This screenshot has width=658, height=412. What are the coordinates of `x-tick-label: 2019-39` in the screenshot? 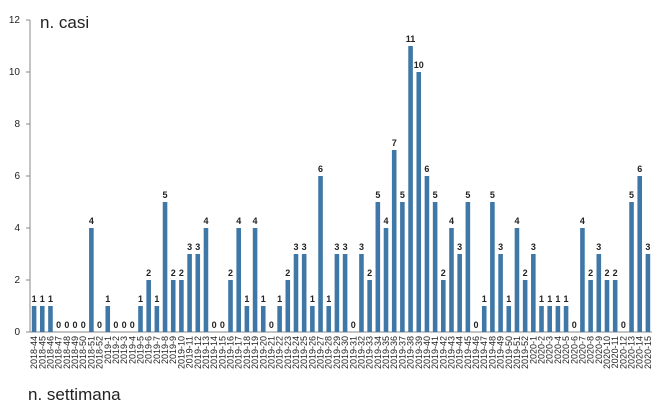 It's located at (419, 352).